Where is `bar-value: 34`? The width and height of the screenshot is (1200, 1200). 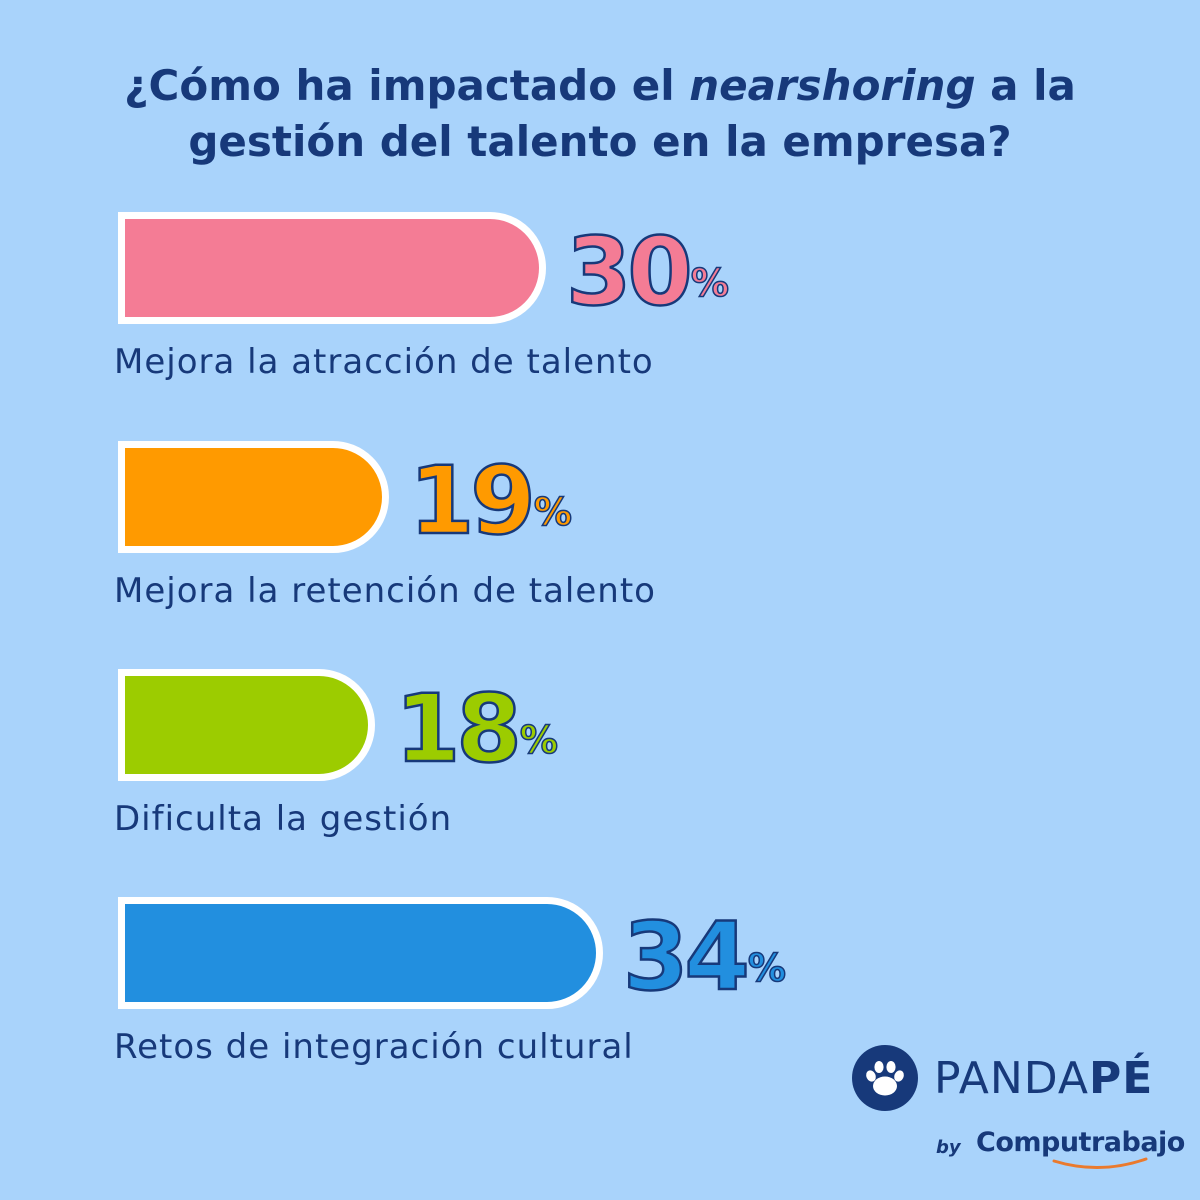 bar-value: 34 is located at coordinates (686, 957).